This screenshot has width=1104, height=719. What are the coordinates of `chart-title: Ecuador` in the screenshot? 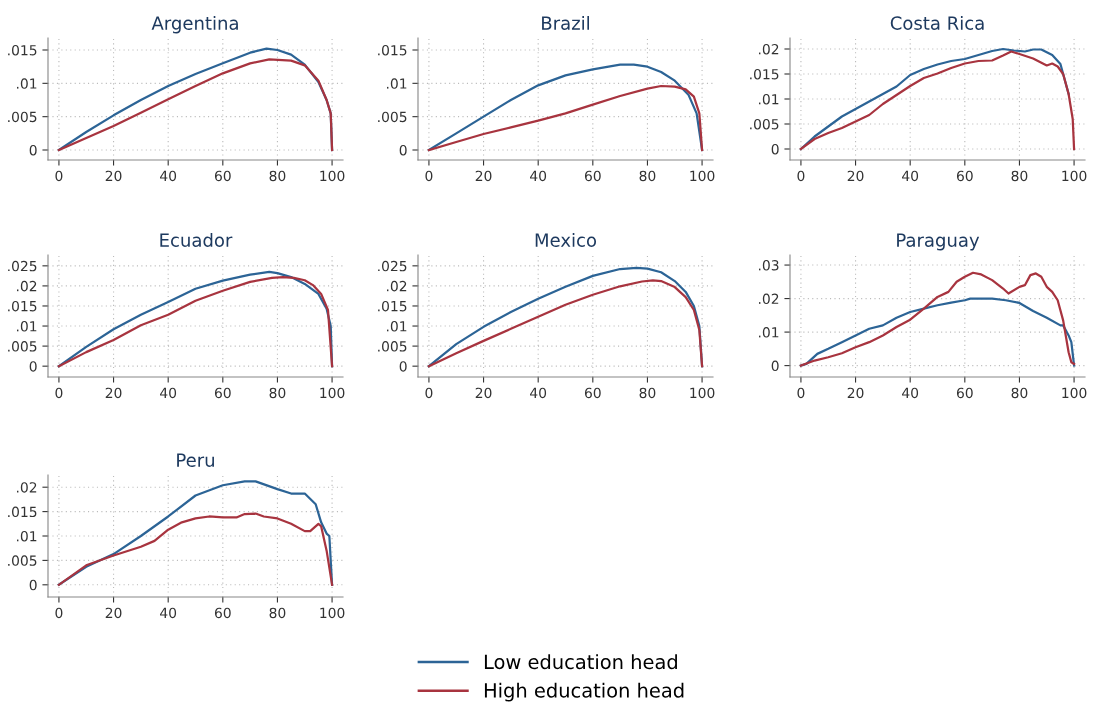 It's located at (196, 239).